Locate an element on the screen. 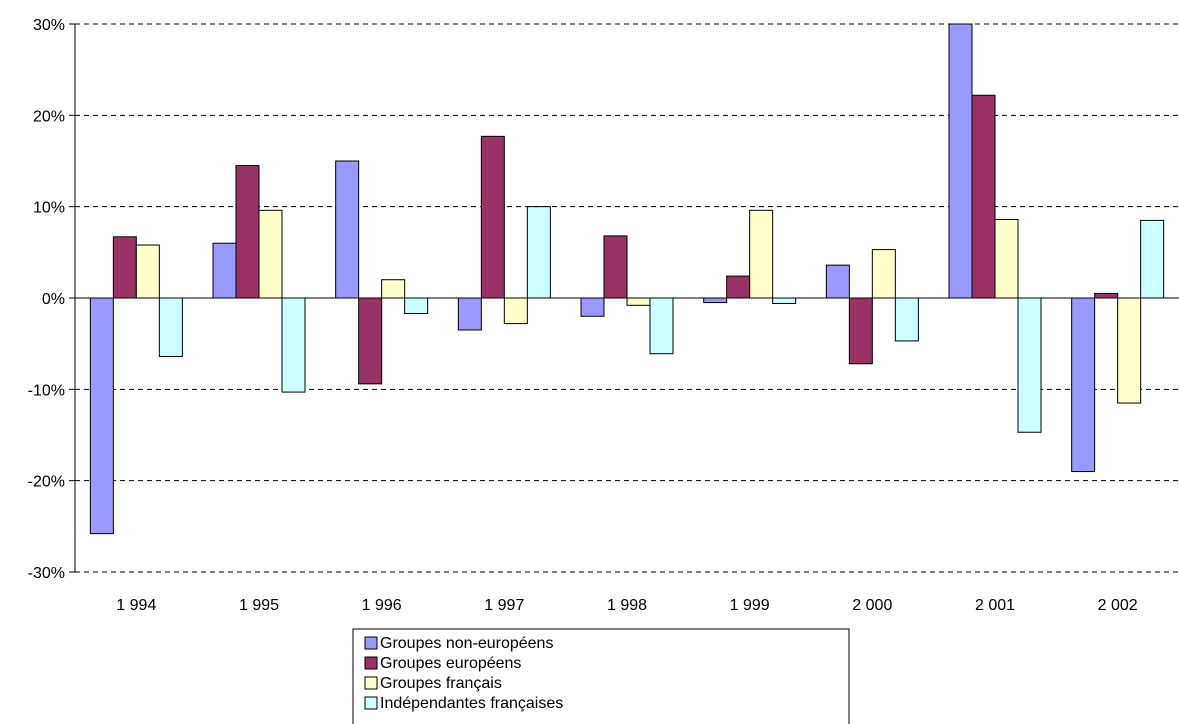 This screenshot has height=724, width=1179. y-tick-label: 20% is located at coordinates (49, 116).